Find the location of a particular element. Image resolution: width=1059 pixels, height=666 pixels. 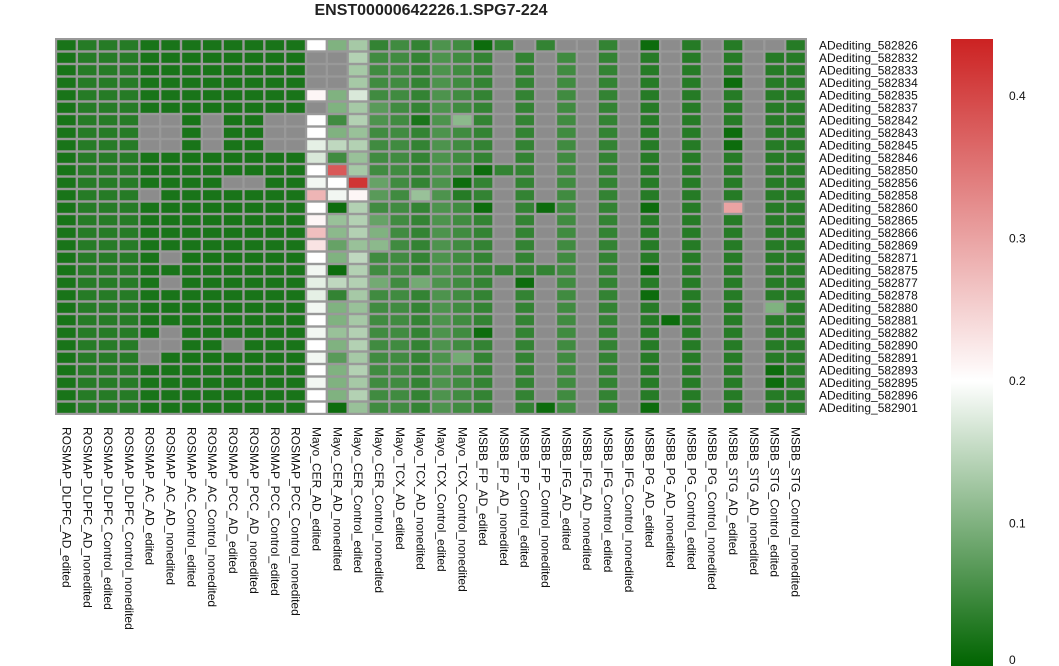

column-label: ROSMAP_DLPFC_Control_nonedited is located at coordinates (129, 528).